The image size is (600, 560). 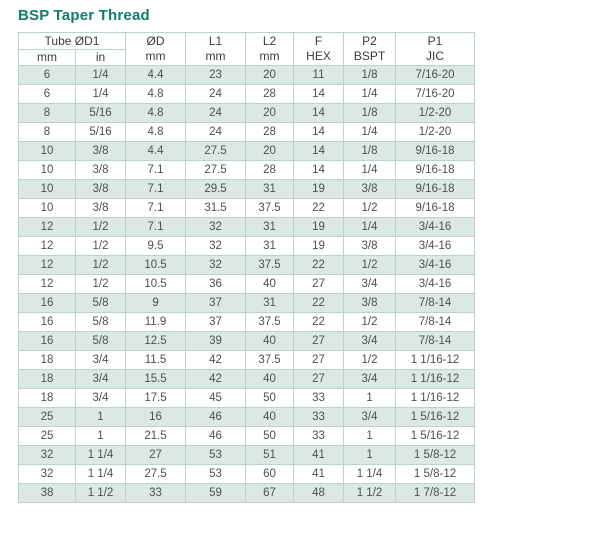 What do you see at coordinates (370, 398) in the screenshot?
I see `cell: 1` at bounding box center [370, 398].